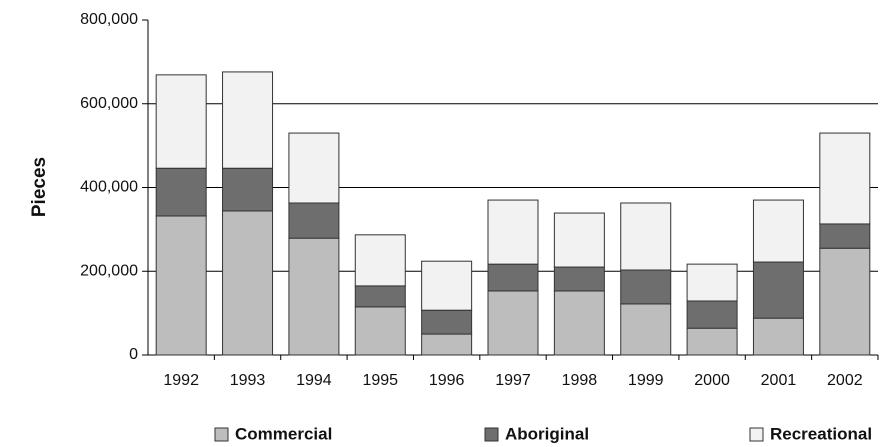 This screenshot has height=447, width=881. What do you see at coordinates (109, 103) in the screenshot?
I see `y-tick-label: 600,000` at bounding box center [109, 103].